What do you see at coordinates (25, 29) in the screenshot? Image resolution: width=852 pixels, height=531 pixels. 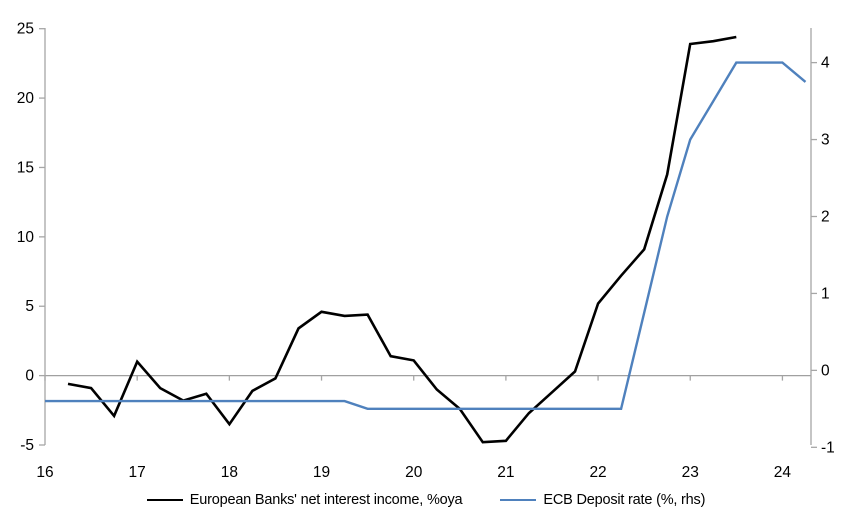 I see `left-axis-tick-label: 25` at bounding box center [25, 29].